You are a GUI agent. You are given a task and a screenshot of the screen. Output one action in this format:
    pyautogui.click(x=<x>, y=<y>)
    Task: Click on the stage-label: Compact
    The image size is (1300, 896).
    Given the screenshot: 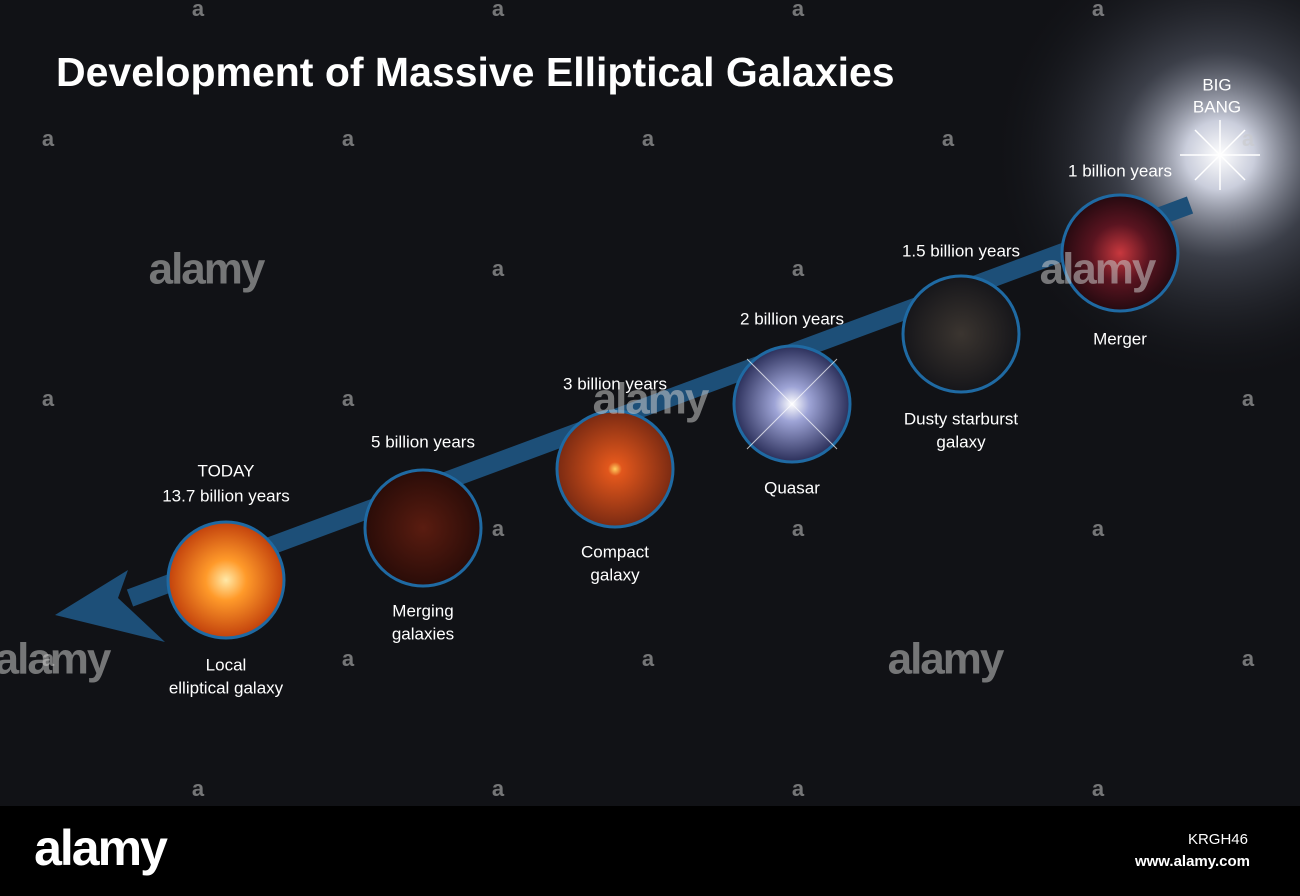 What is the action you would take?
    pyautogui.click(x=615, y=551)
    